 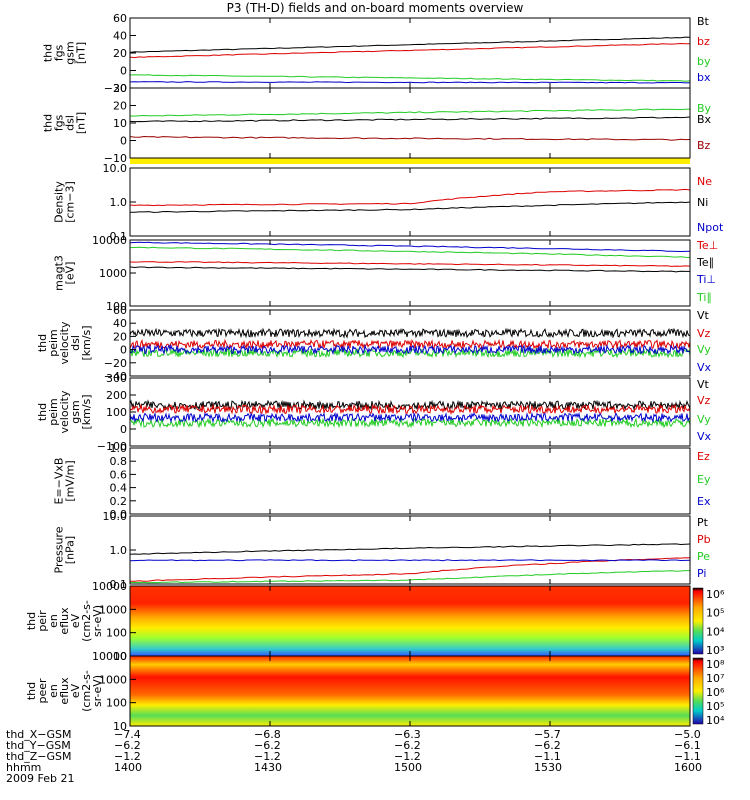 What do you see at coordinates (702, 202) in the screenshot?
I see `legend-density-1: Ni` at bounding box center [702, 202].